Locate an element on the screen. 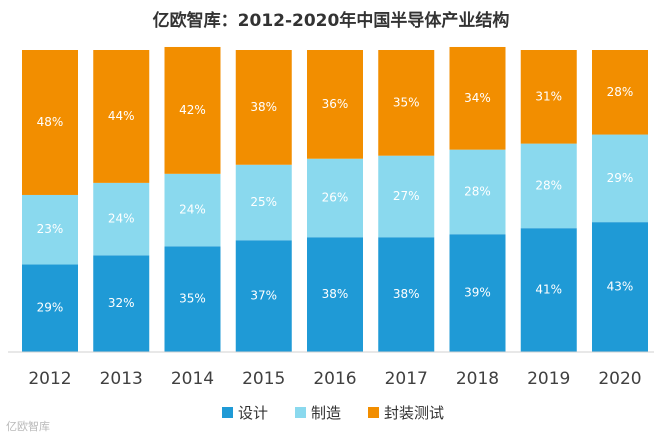 The height and width of the screenshot is (438, 662). data-label: 34% is located at coordinates (477, 98).